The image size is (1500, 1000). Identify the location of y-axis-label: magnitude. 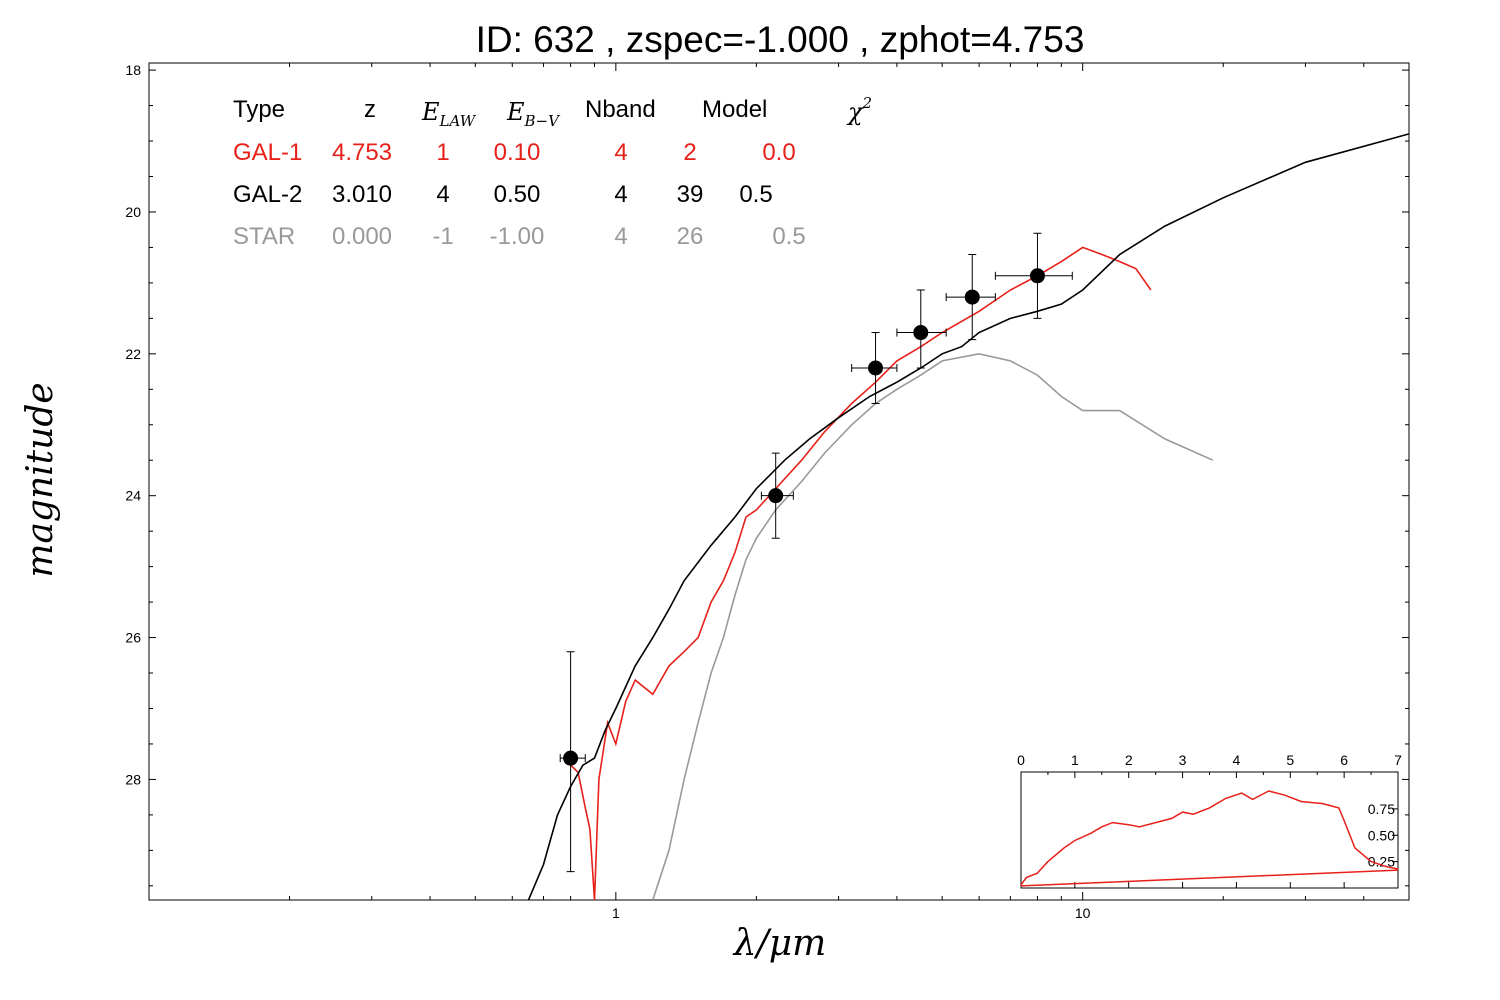
(40, 479).